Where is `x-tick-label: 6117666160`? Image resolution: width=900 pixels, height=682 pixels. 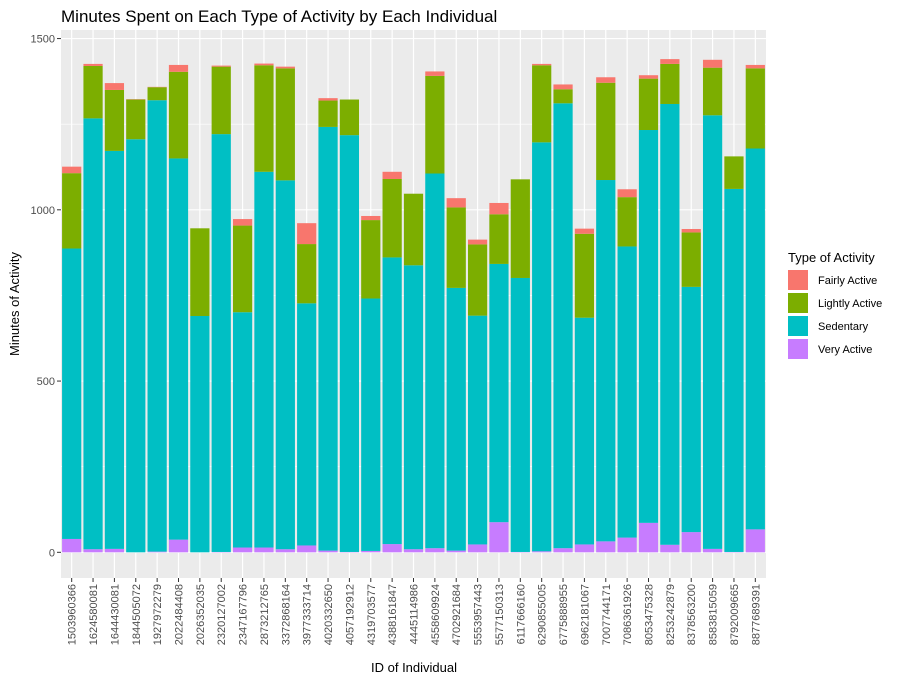 x-tick-label: 6117666160 is located at coordinates (521, 614).